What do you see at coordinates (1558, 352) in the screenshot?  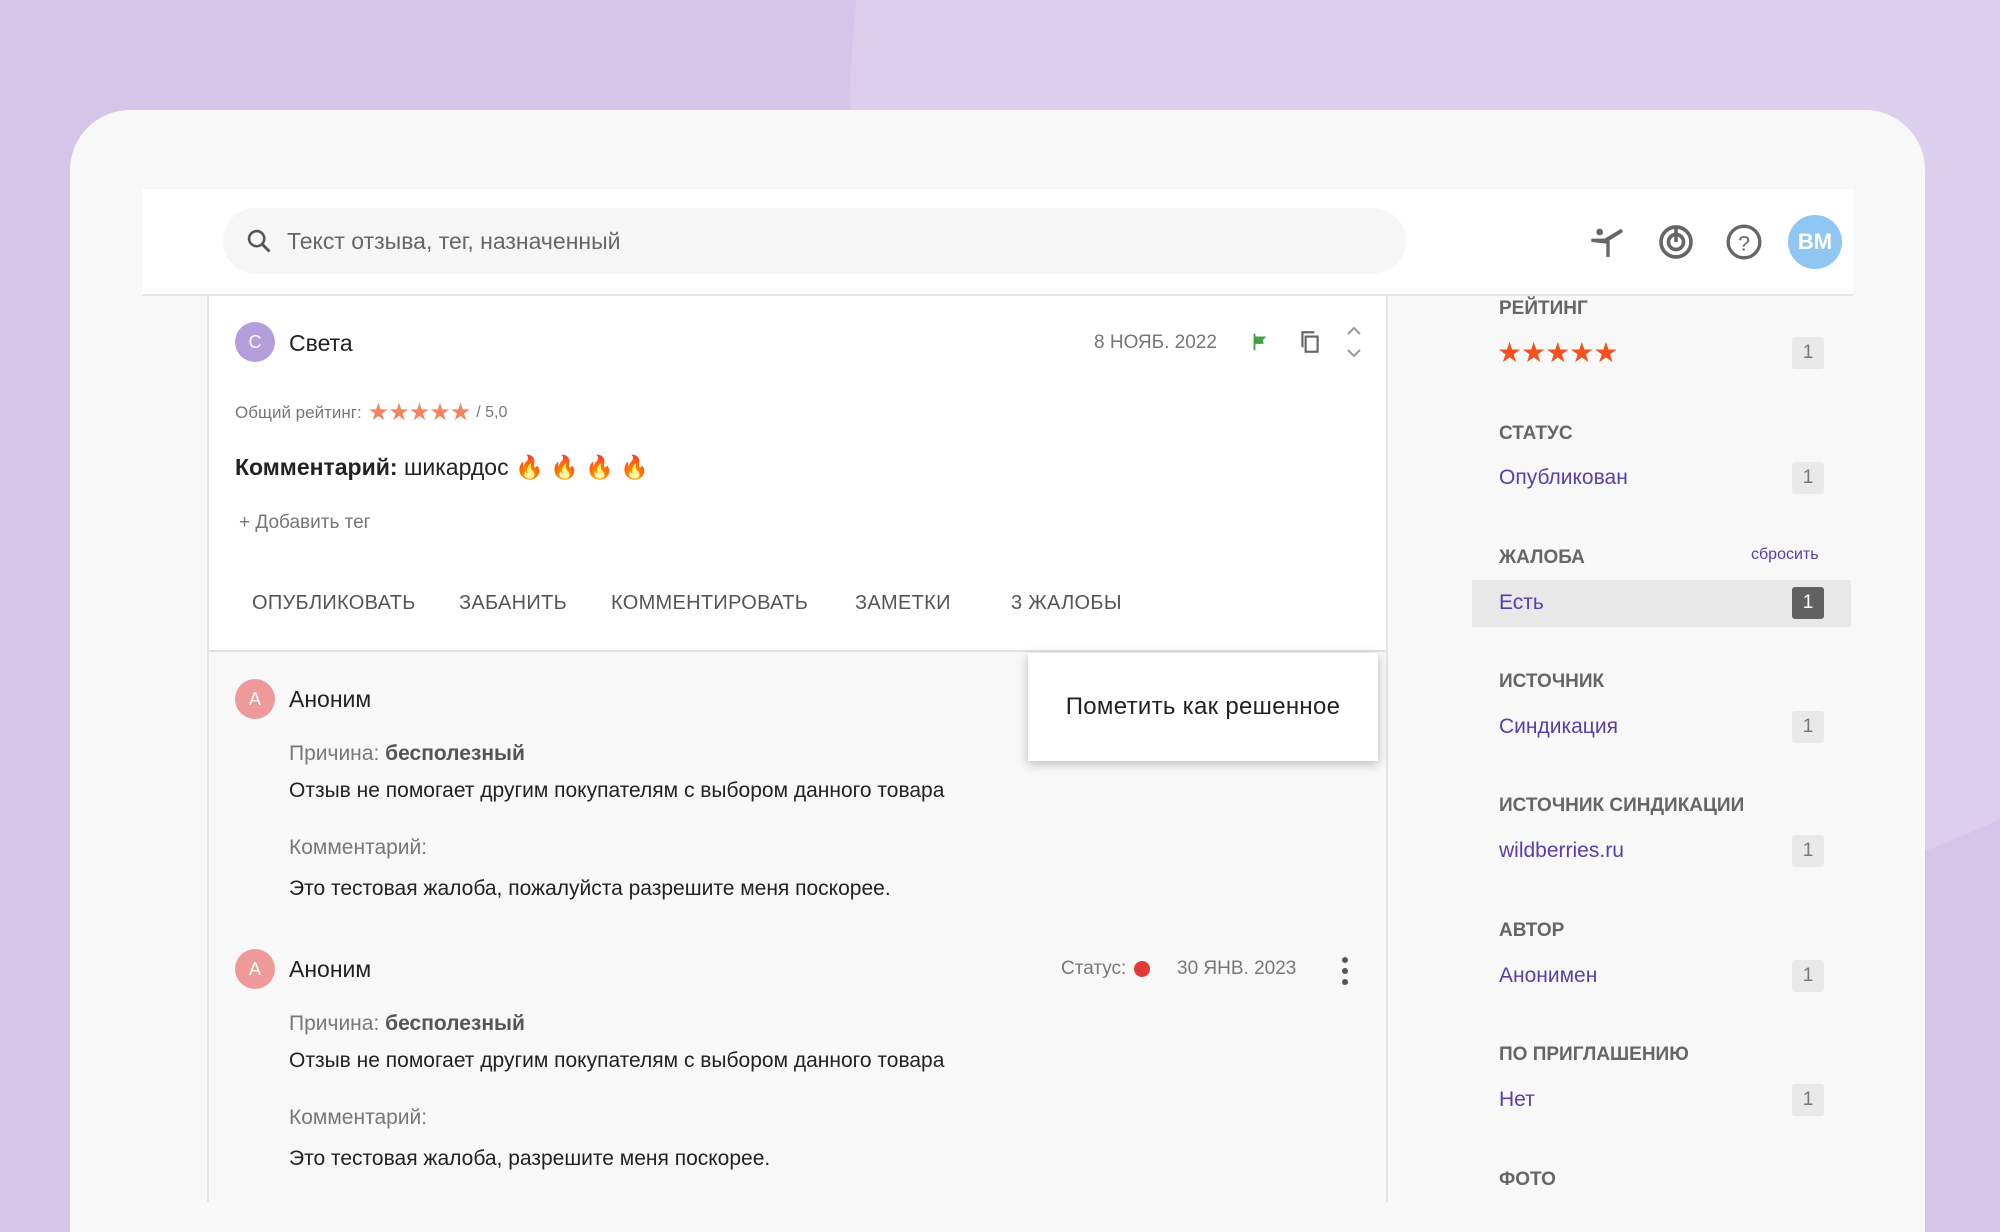 I see `filter-rating-stars: ★★★★★` at bounding box center [1558, 352].